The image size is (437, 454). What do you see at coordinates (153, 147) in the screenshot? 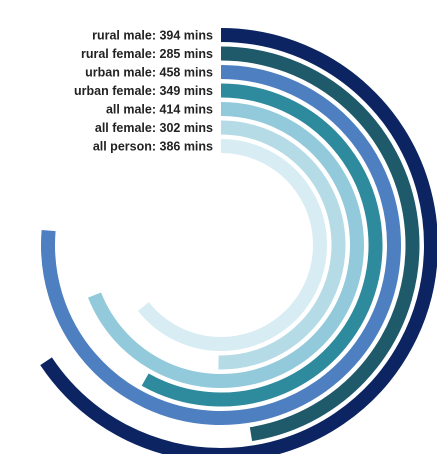
I see `bar-label-all-person: all person: 386 mins` at bounding box center [153, 147].